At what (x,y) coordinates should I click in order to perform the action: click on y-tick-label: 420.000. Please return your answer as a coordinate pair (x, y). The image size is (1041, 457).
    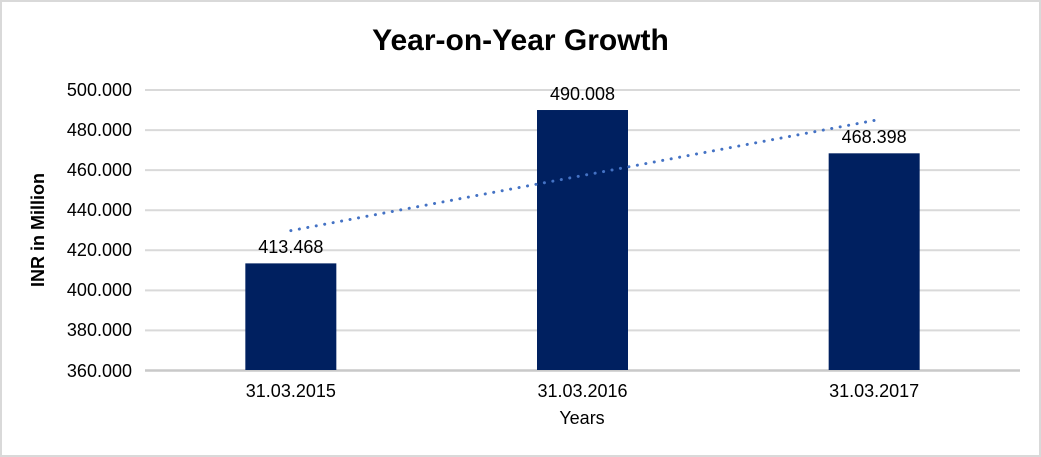
    Looking at the image, I should click on (99, 250).